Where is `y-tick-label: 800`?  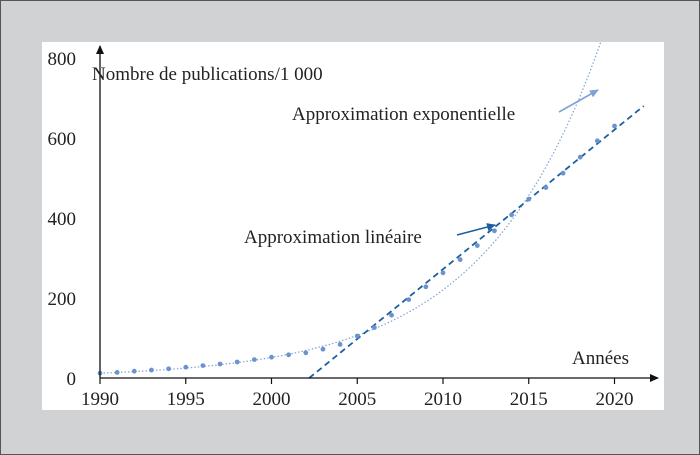 y-tick-label: 800 is located at coordinates (62, 59).